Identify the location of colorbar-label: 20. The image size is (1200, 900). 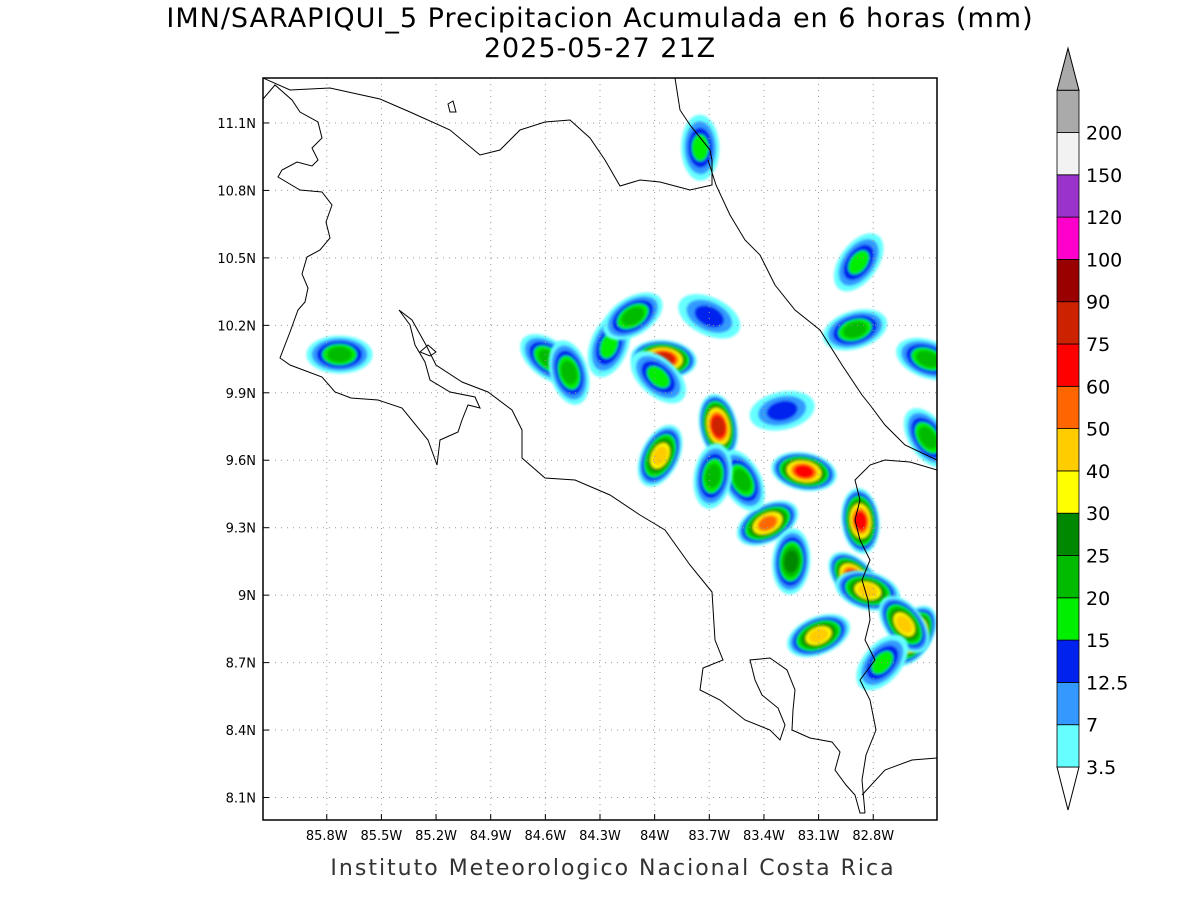
(1098, 599).